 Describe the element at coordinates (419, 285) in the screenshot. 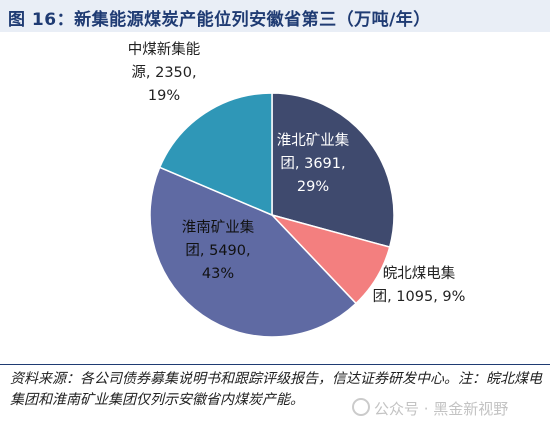

I see `label-wanbei-coal: 皖北煤电集团, 1095, 9%` at that location.